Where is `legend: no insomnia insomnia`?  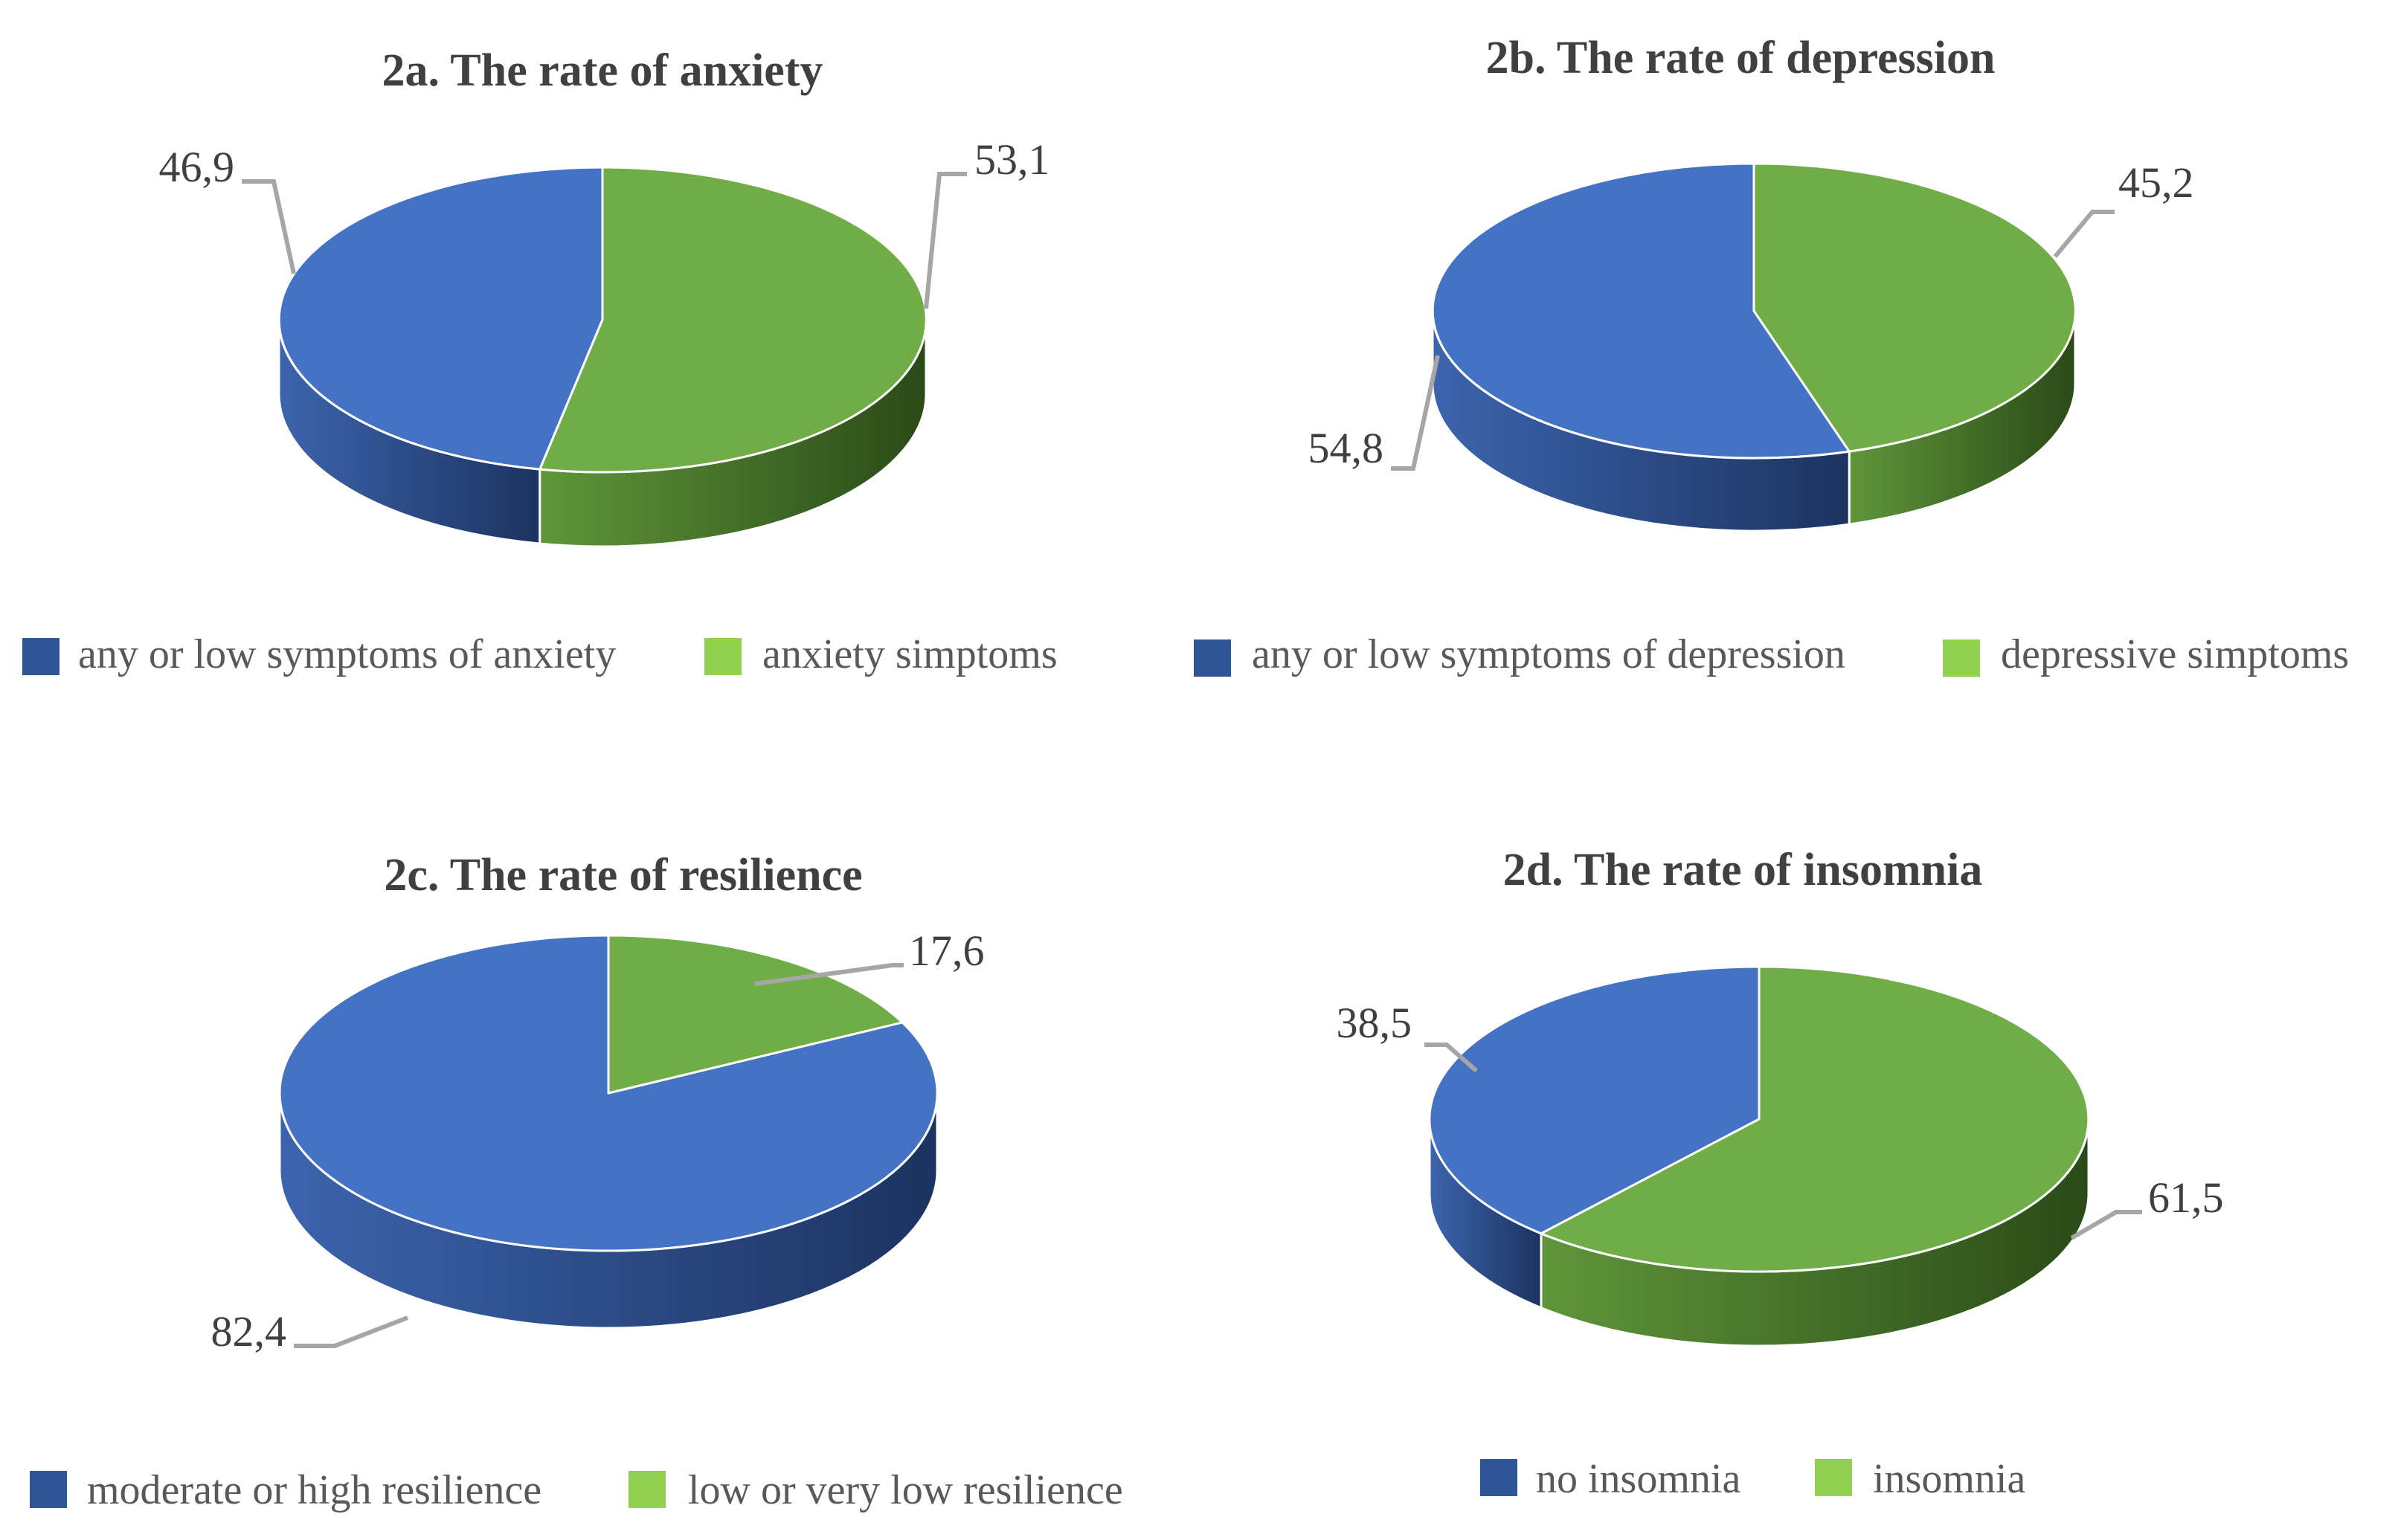
legend: no insomnia insomnia is located at coordinates (1752, 1479).